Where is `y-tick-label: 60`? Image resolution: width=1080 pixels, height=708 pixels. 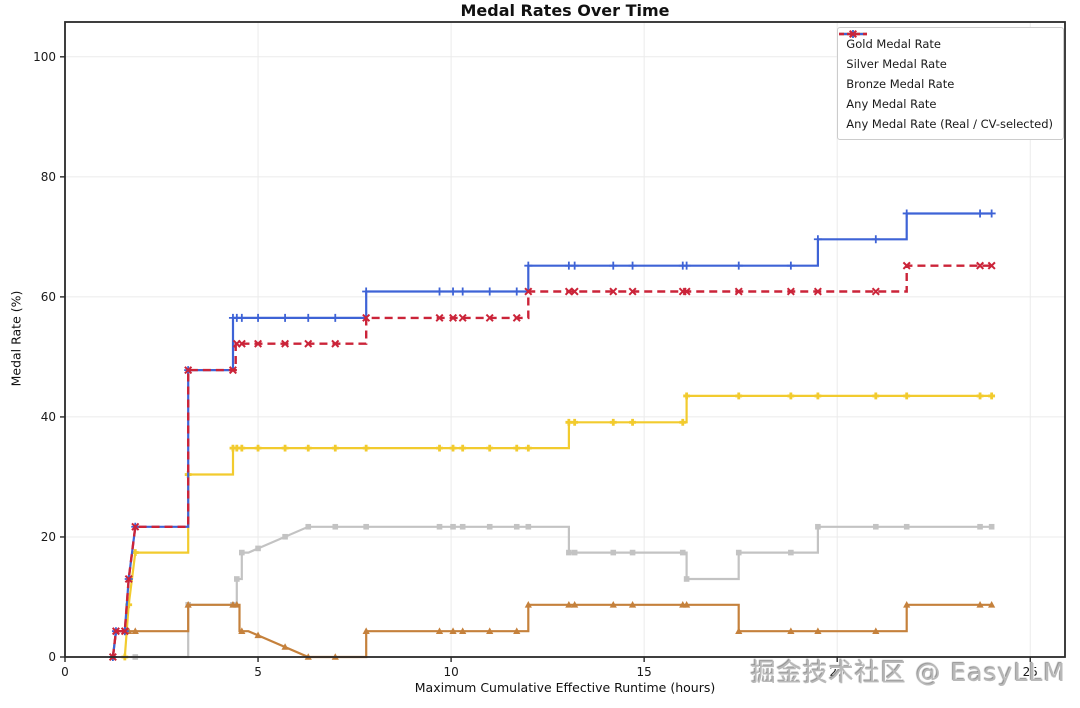
y-tick-label: 60 is located at coordinates (48, 297).